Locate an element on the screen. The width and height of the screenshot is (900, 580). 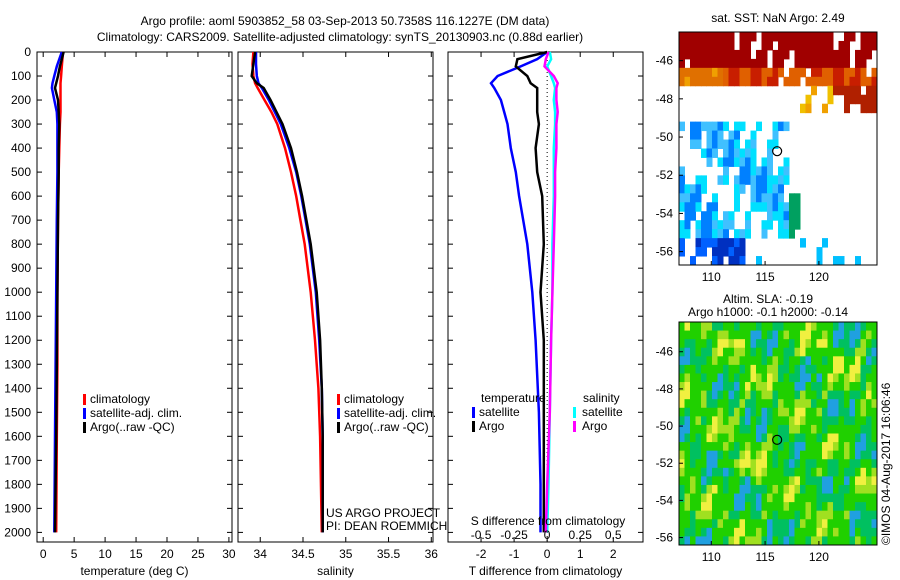
sst-cells is located at coordinates (778, 149).